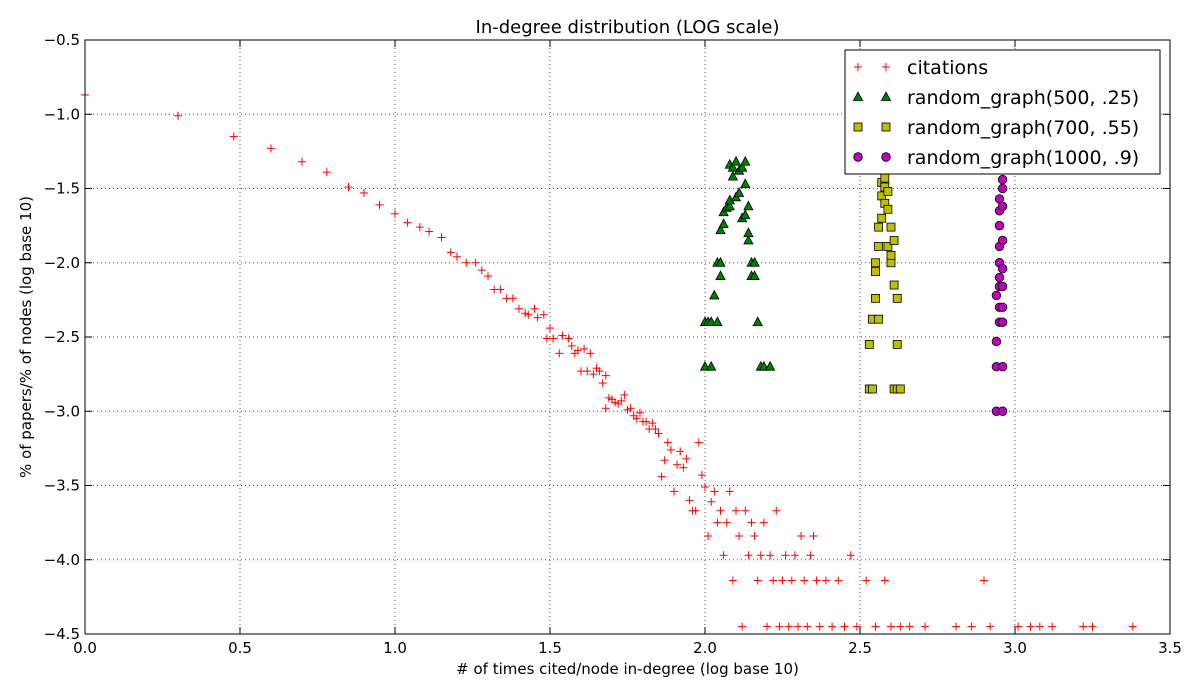  What do you see at coordinates (62, 114) in the screenshot?
I see `y-tick-label: −1.0` at bounding box center [62, 114].